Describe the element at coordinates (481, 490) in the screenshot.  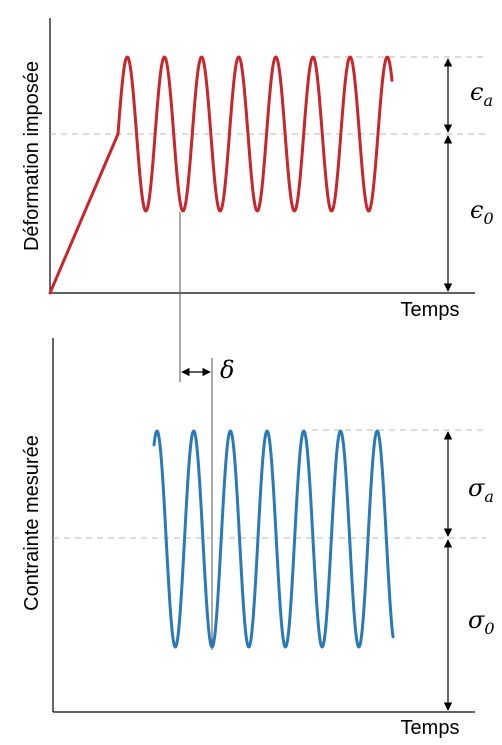
I see `stress-amplitude-symbol: σa` at that location.